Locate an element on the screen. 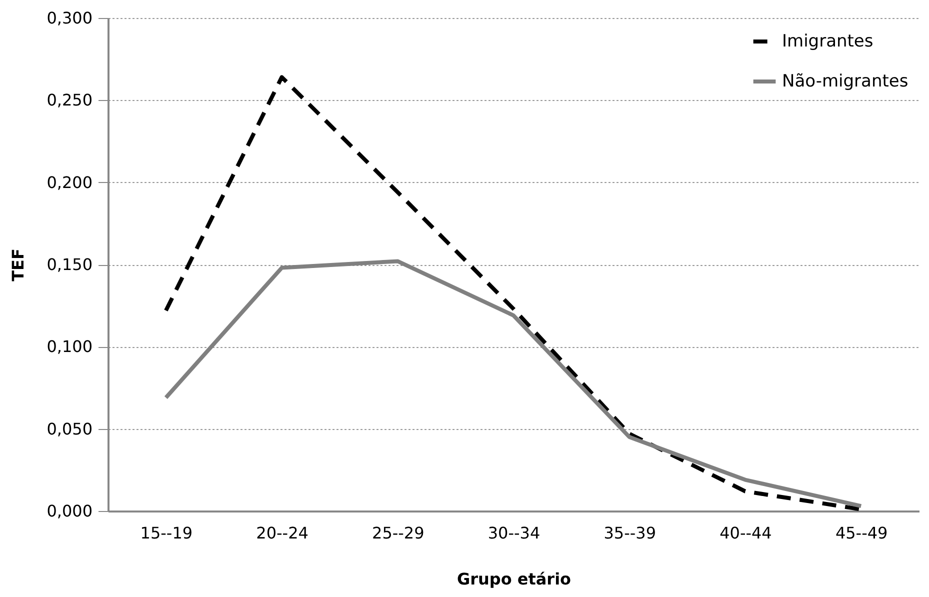  x-tick-label: 45--49 is located at coordinates (861, 533).